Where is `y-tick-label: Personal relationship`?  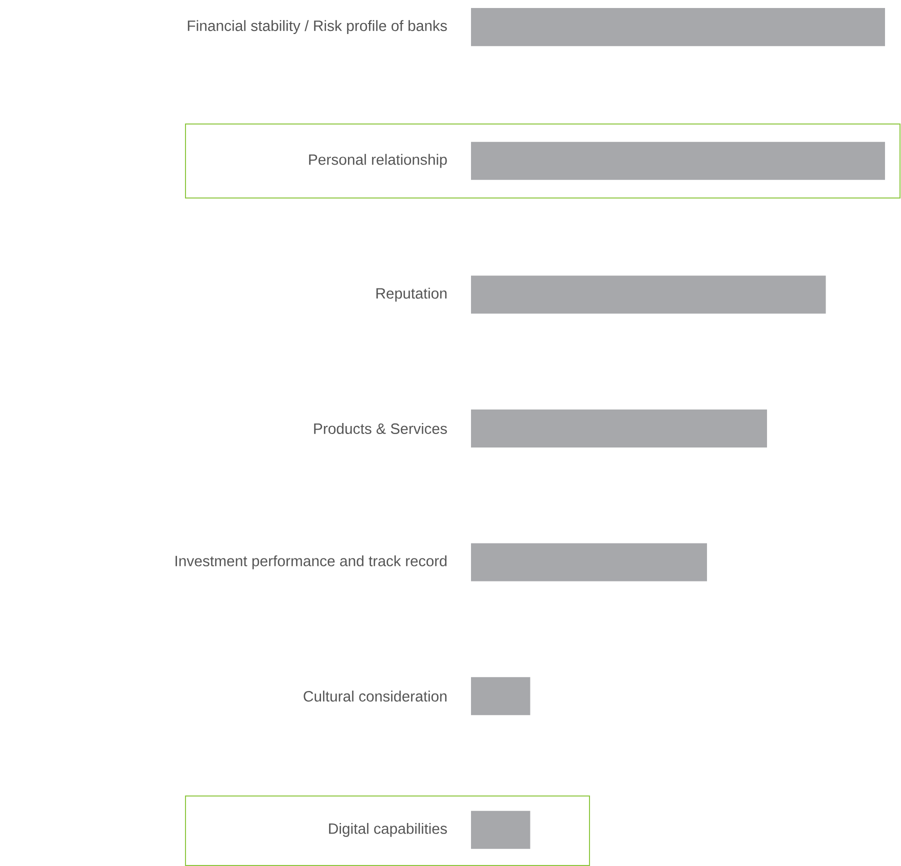
y-tick-label: Personal relationship is located at coordinates (378, 161).